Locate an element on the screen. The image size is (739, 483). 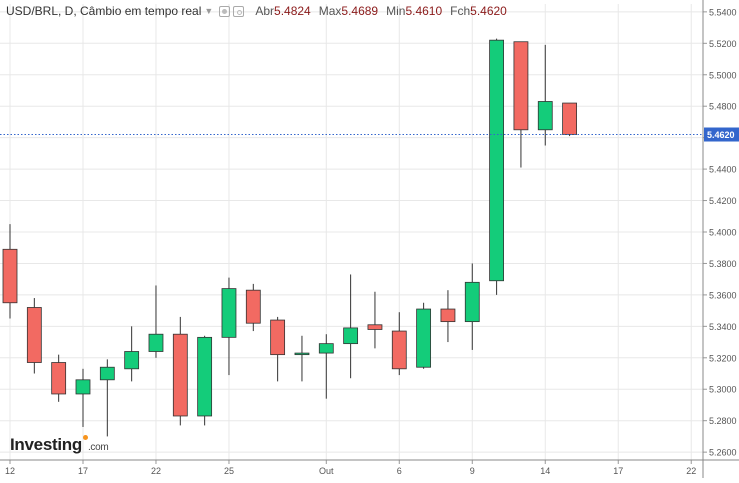
ohlc-high-value: 5.4689 is located at coordinates (360, 11).